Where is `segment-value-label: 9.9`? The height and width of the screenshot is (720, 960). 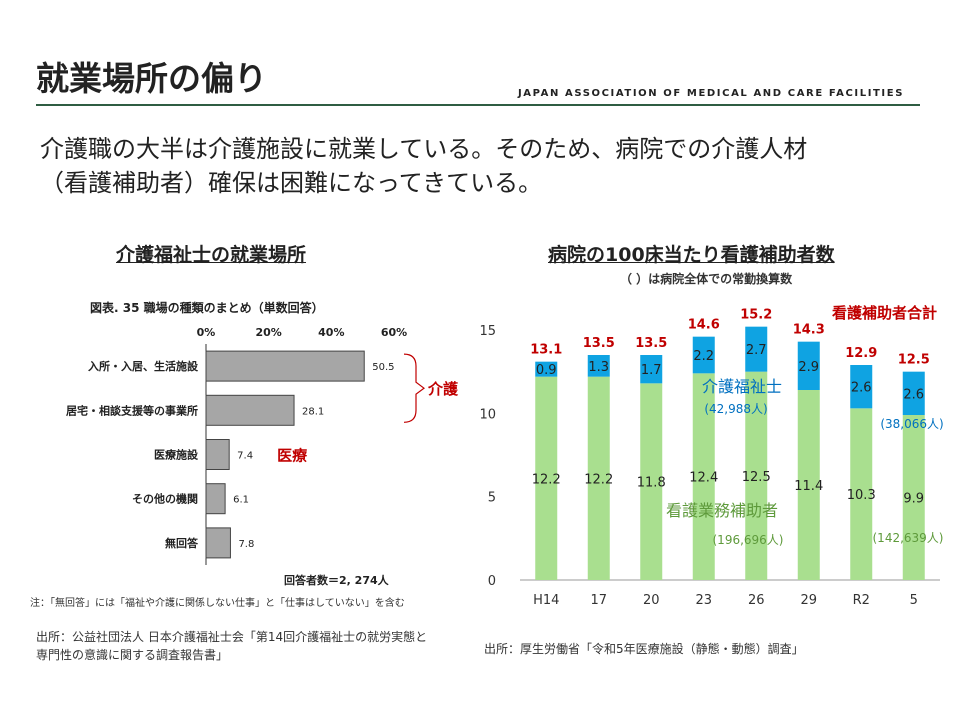 segment-value-label: 9.9 is located at coordinates (913, 499).